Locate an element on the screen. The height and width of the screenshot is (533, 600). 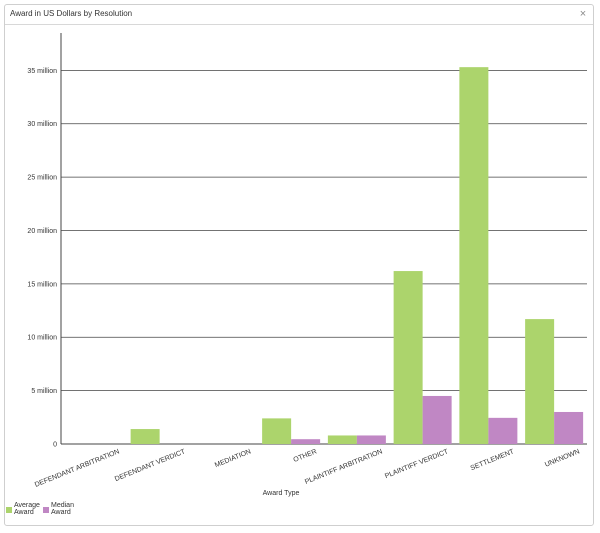
y-tick-label: 35 million is located at coordinates (42, 71).